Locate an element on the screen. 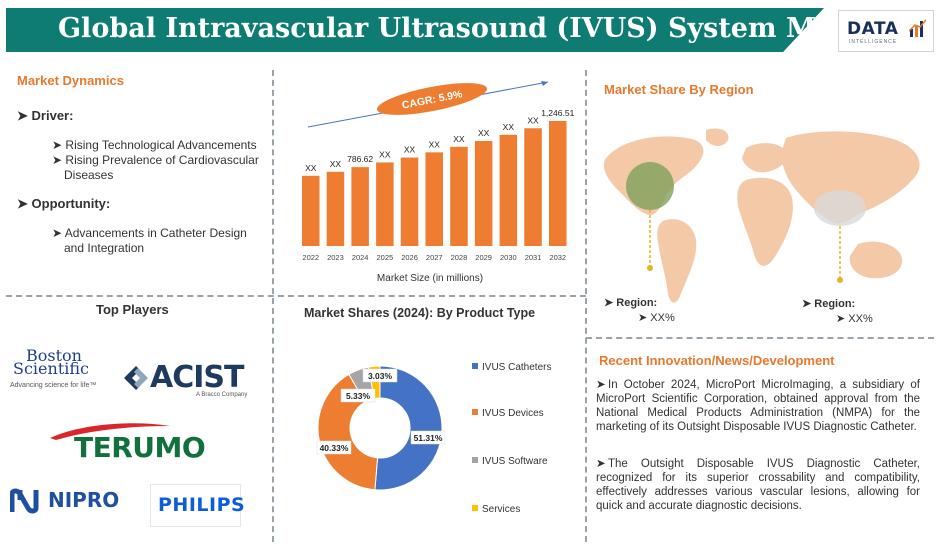 The height and width of the screenshot is (550, 940). bar-2026 is located at coordinates (409, 201).